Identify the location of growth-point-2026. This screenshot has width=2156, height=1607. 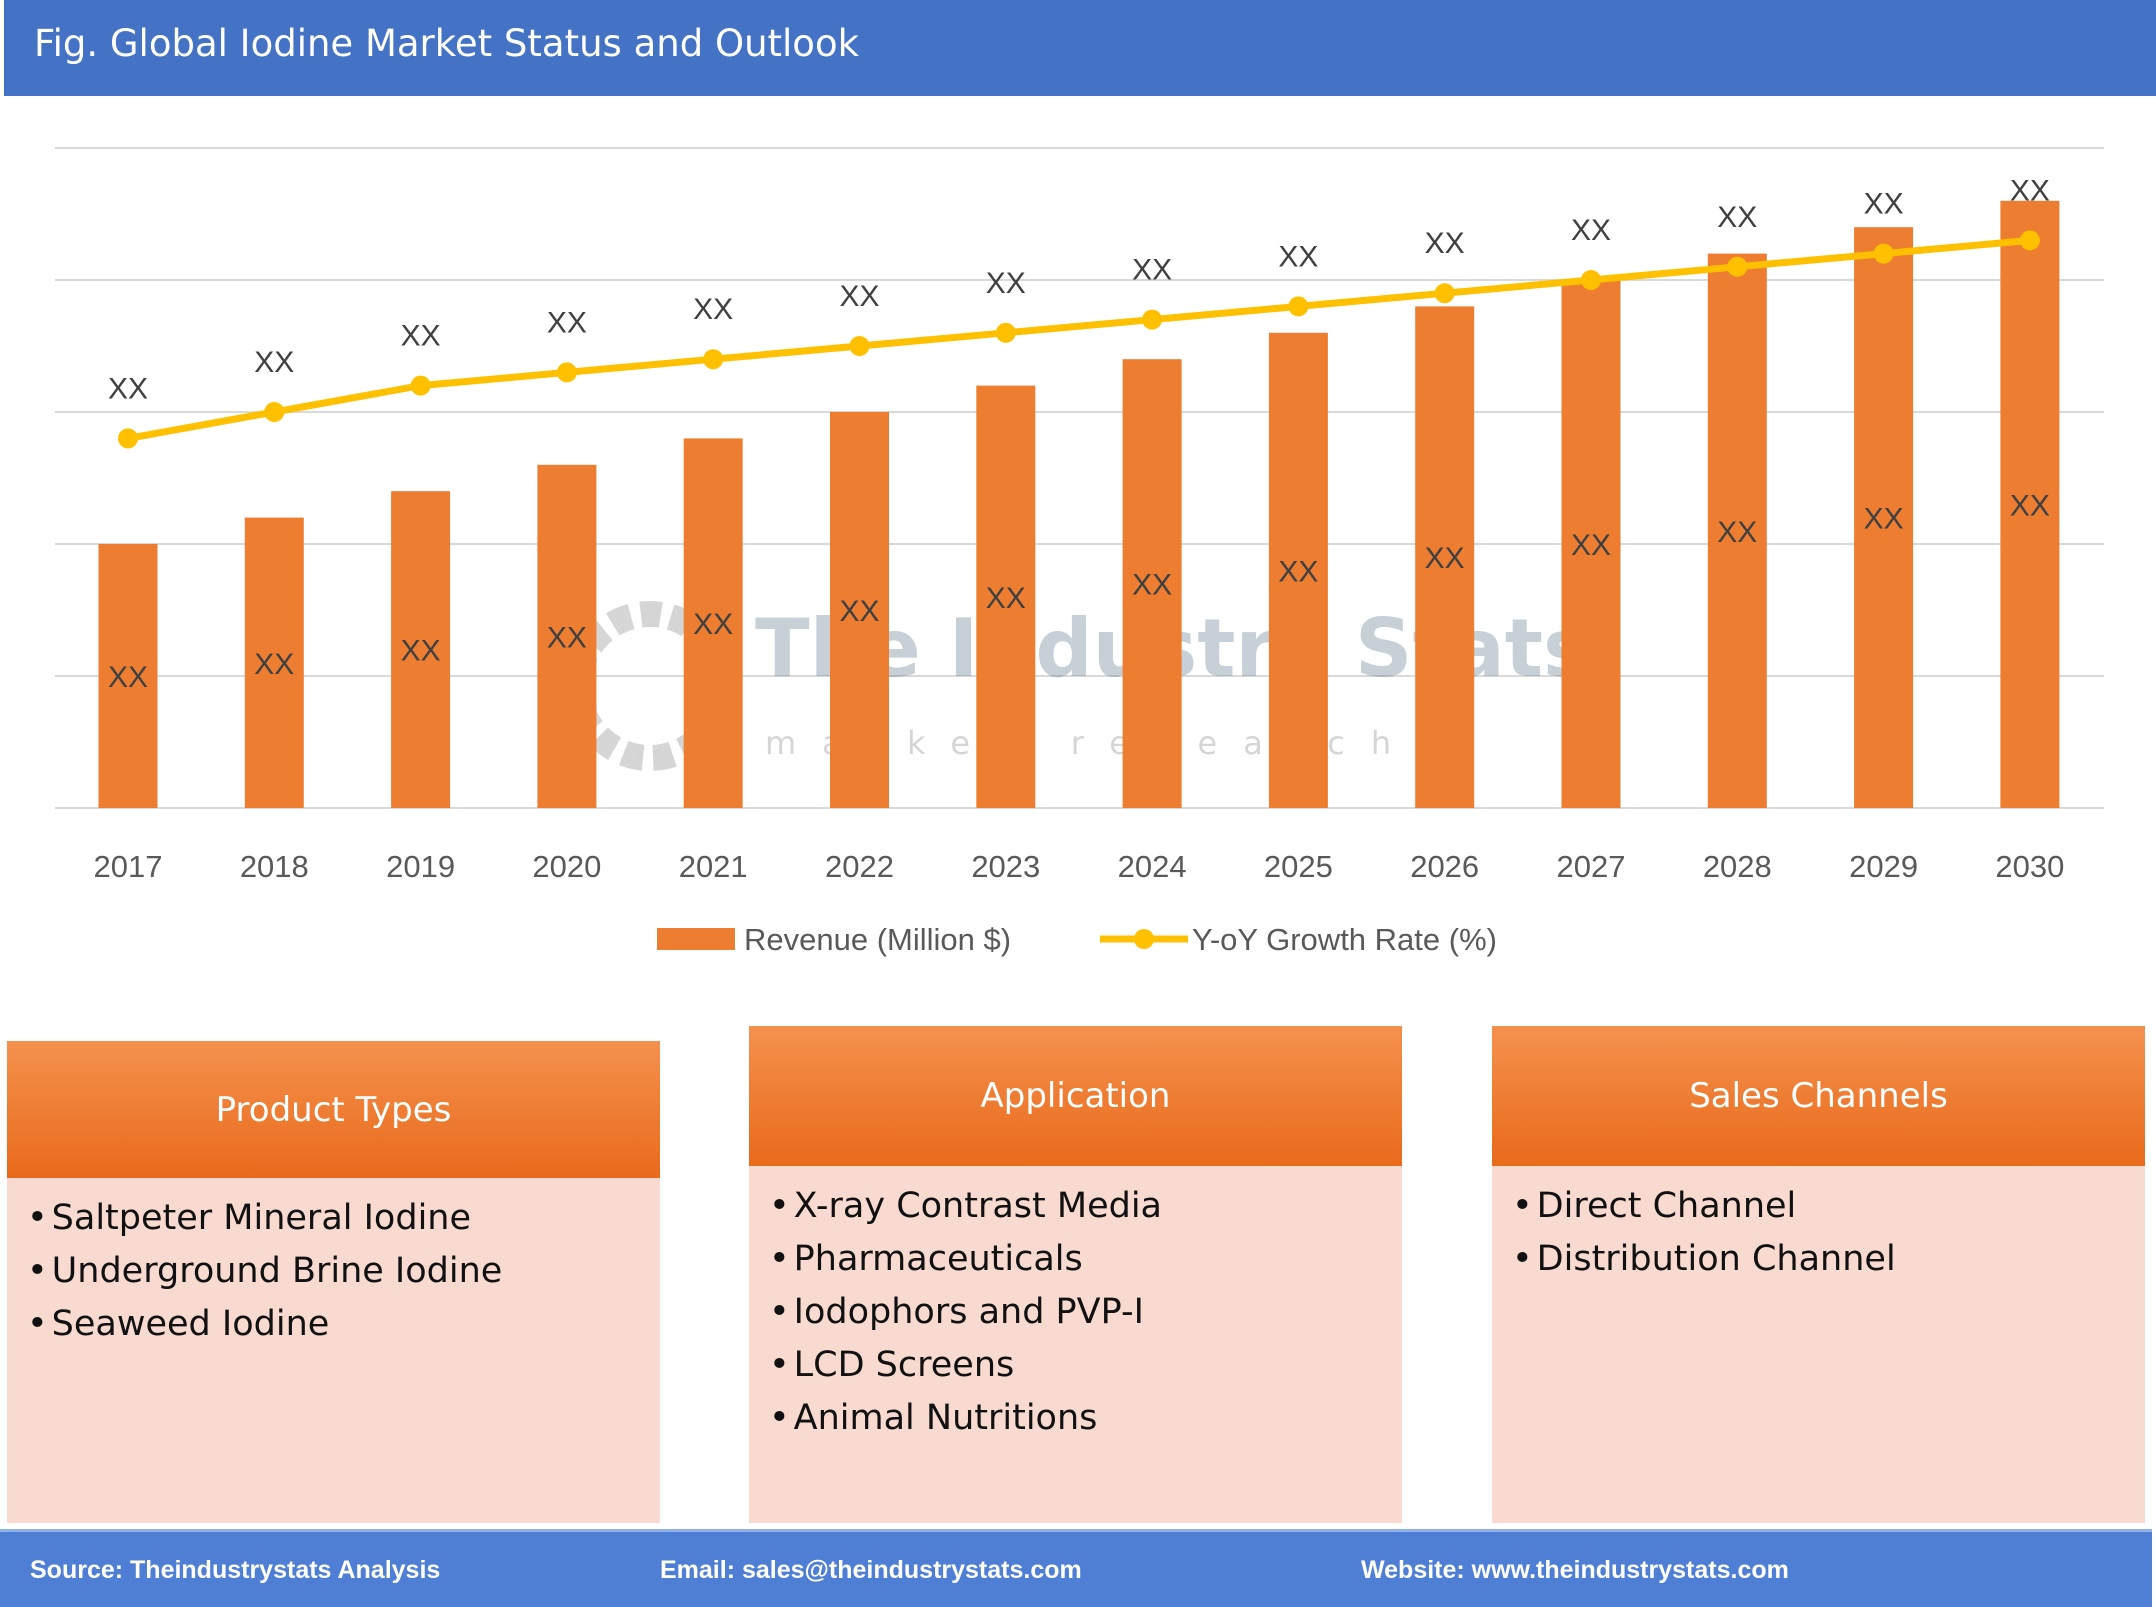
(1444, 293).